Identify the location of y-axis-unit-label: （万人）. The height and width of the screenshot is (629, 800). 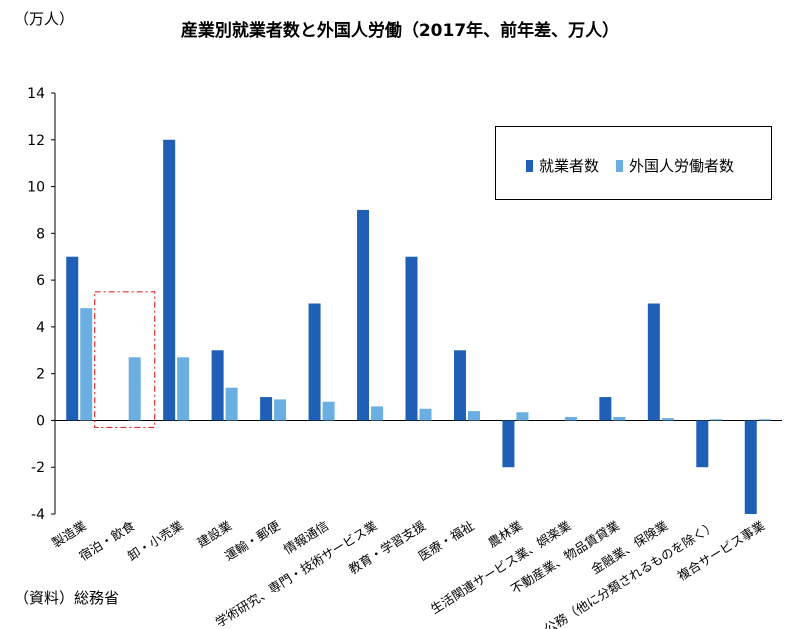
(44, 19).